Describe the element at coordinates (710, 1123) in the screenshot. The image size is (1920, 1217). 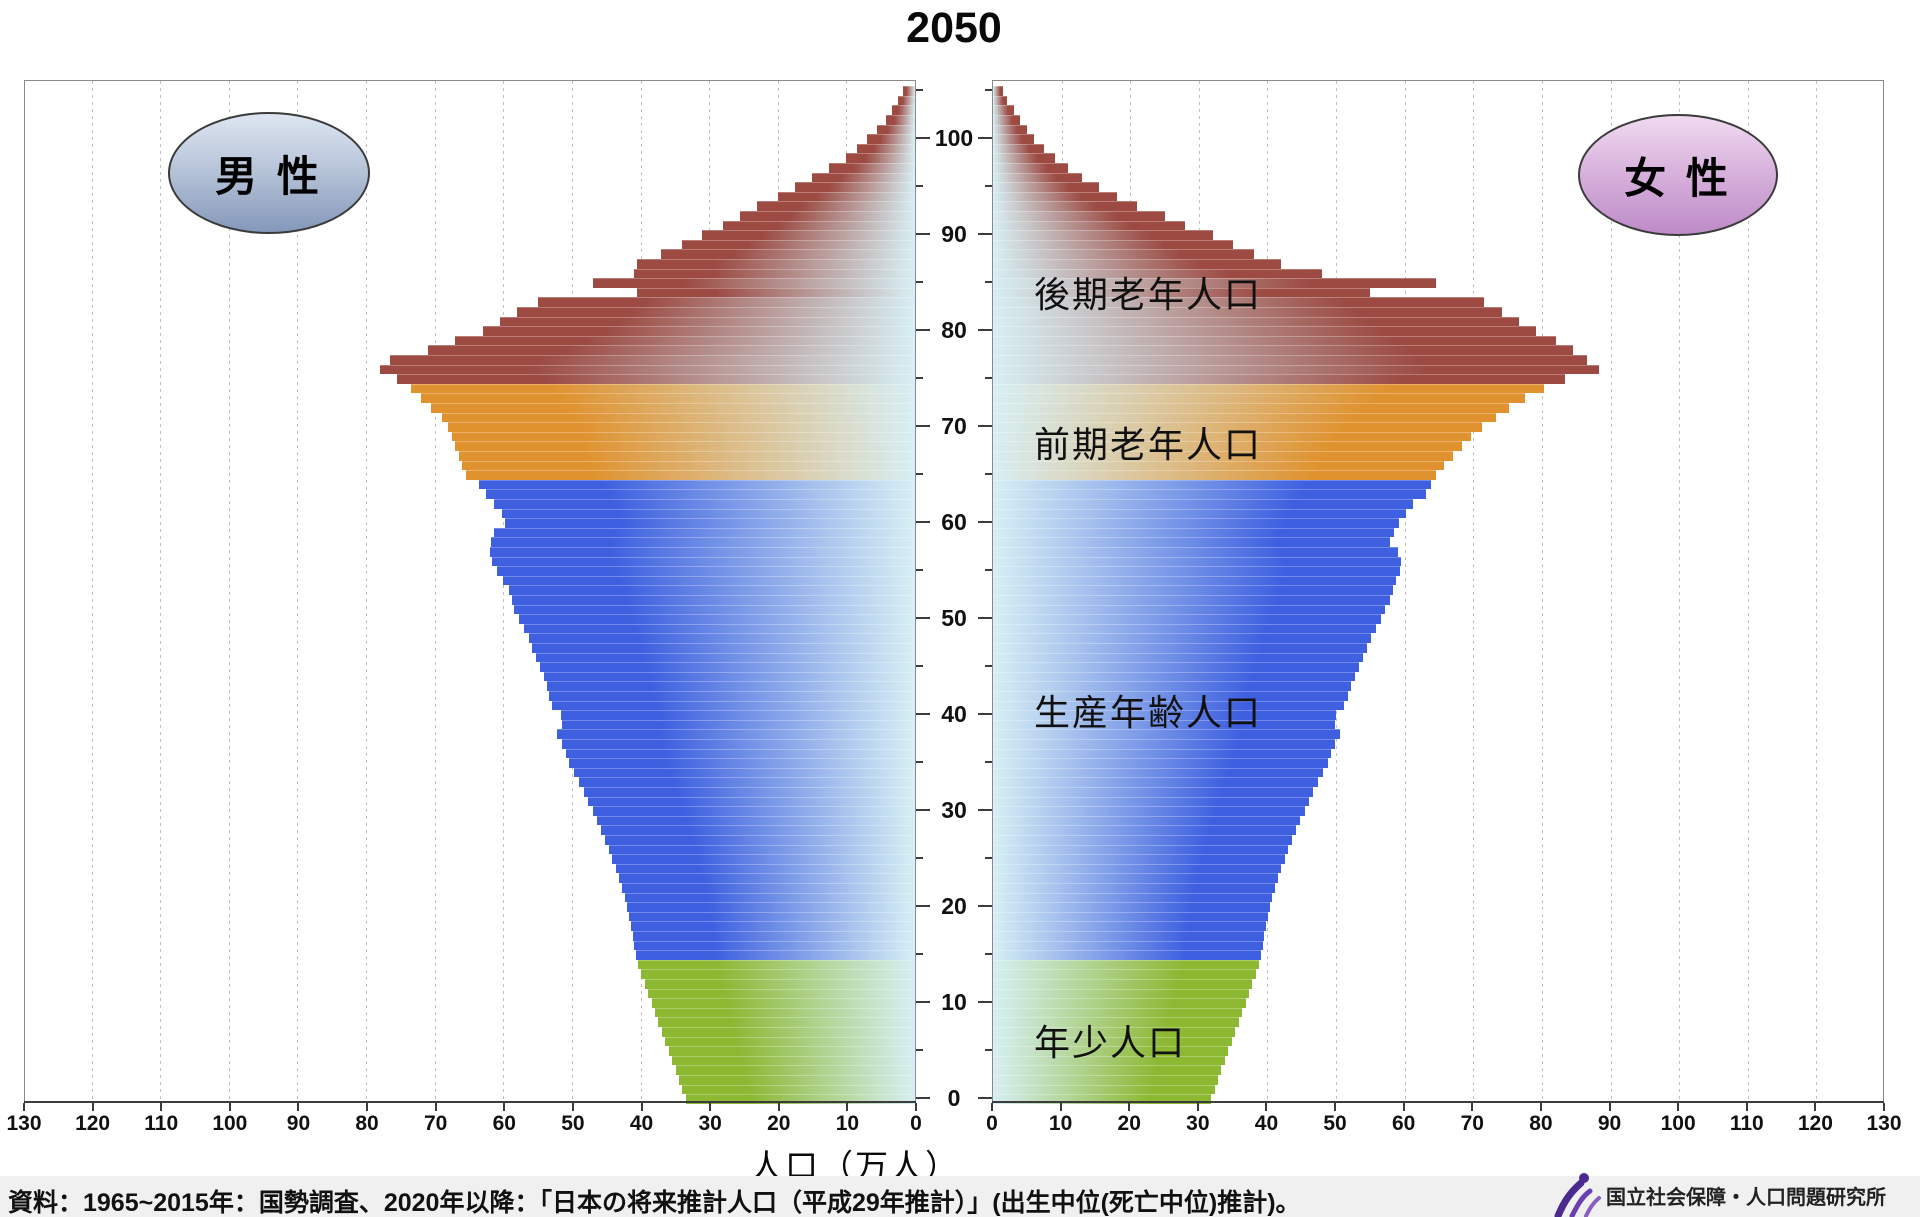
I see `x-axis-tick-label: 30` at that location.